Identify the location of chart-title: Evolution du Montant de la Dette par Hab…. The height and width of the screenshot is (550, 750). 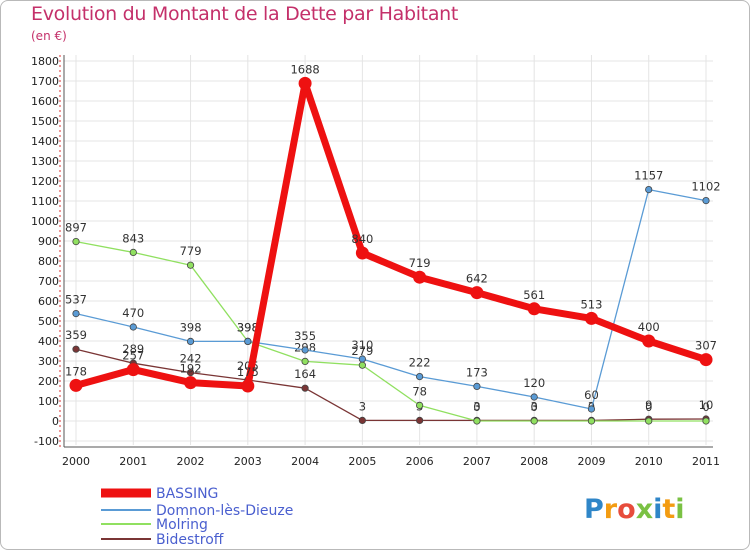
(245, 14).